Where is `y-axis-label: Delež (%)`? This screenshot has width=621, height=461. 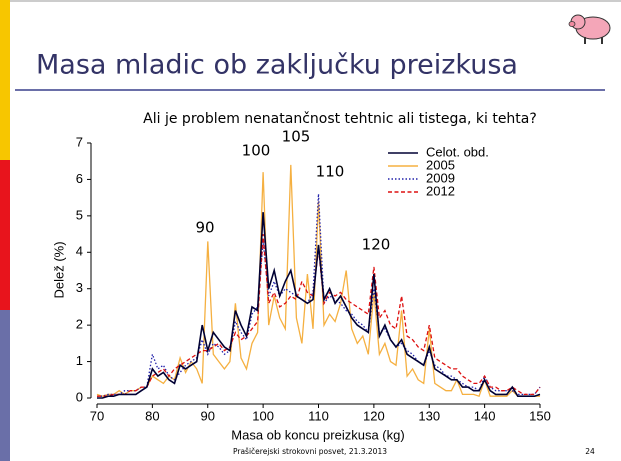
y-axis-label: Delež (%) is located at coordinates (58, 269).